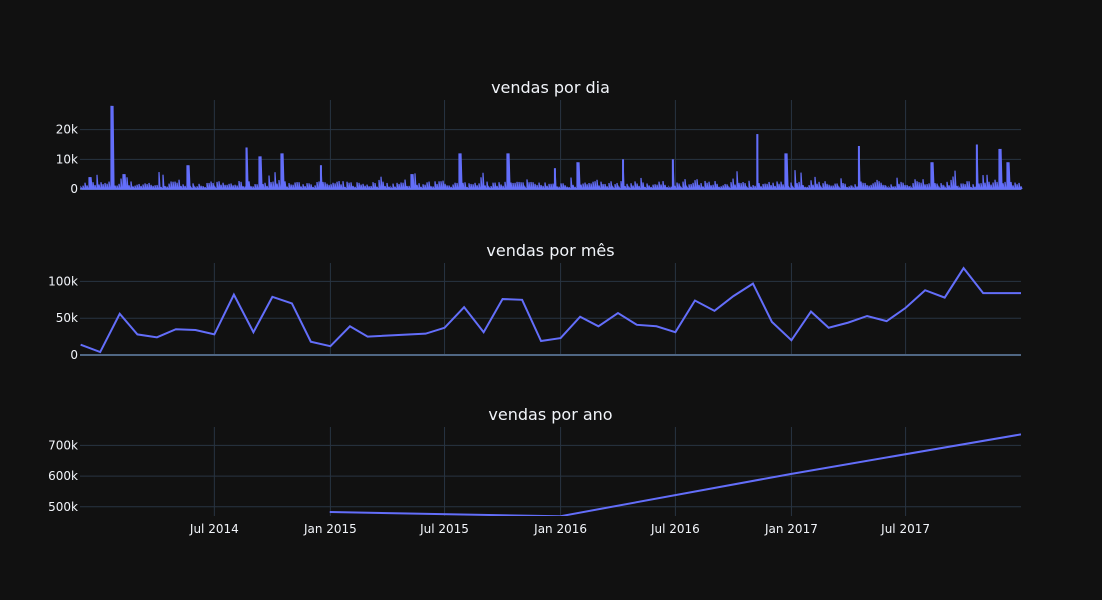 The width and height of the screenshot is (1102, 600). Describe the element at coordinates (63, 445) in the screenshot. I see `y-tick-label: 700k` at that location.